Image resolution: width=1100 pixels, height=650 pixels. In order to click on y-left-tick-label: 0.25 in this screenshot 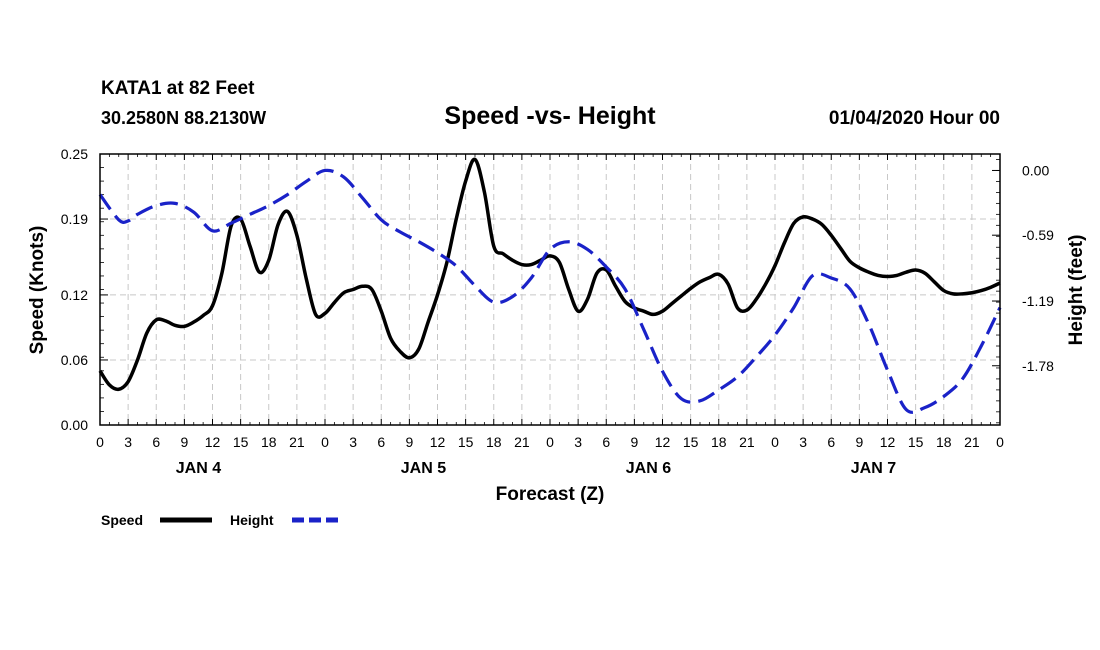, I will do `click(74, 154)`.